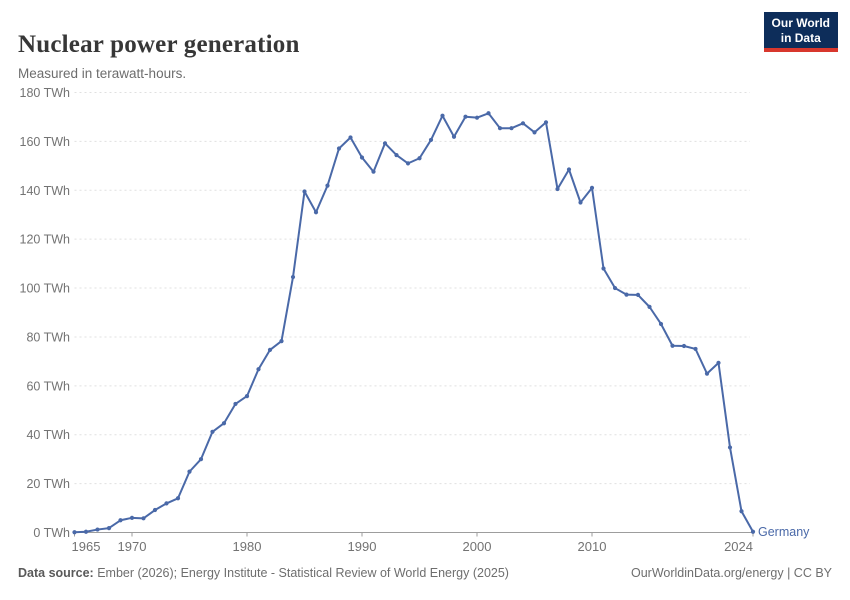 Image resolution: width=850 pixels, height=600 pixels. Describe the element at coordinates (51, 533) in the screenshot. I see `y-axis-tick-label: 0 TWh` at that location.